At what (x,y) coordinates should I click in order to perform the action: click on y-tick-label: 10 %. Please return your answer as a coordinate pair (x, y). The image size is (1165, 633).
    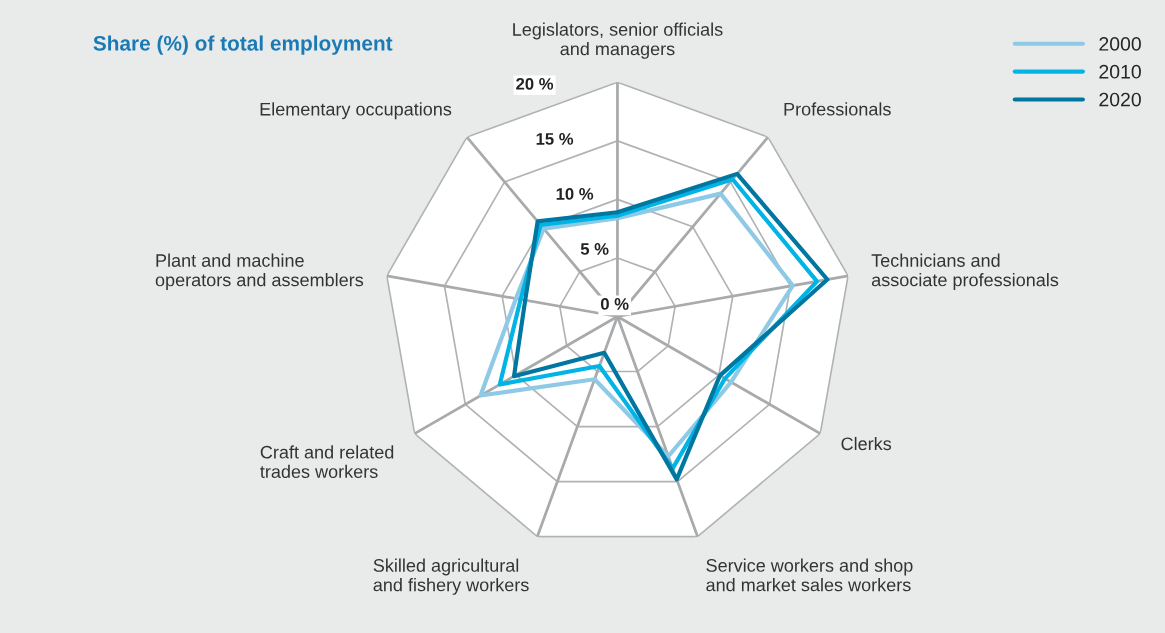
    Looking at the image, I should click on (575, 194).